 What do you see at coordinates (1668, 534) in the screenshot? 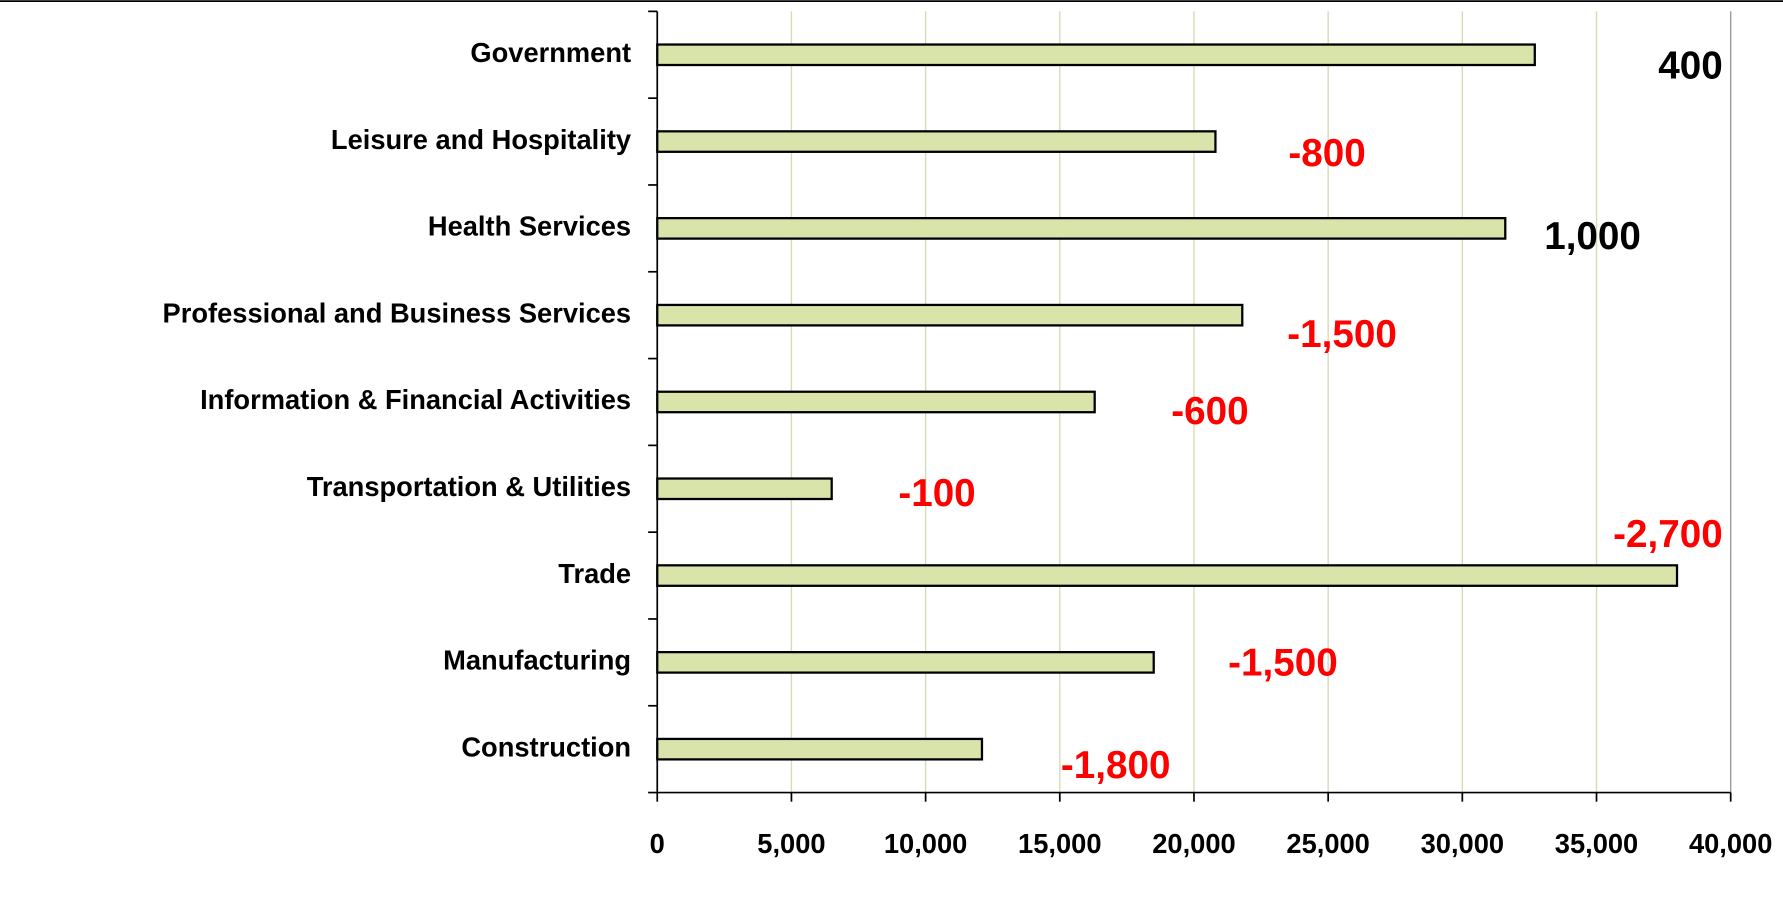
I see `annotation: -2,700` at bounding box center [1668, 534].